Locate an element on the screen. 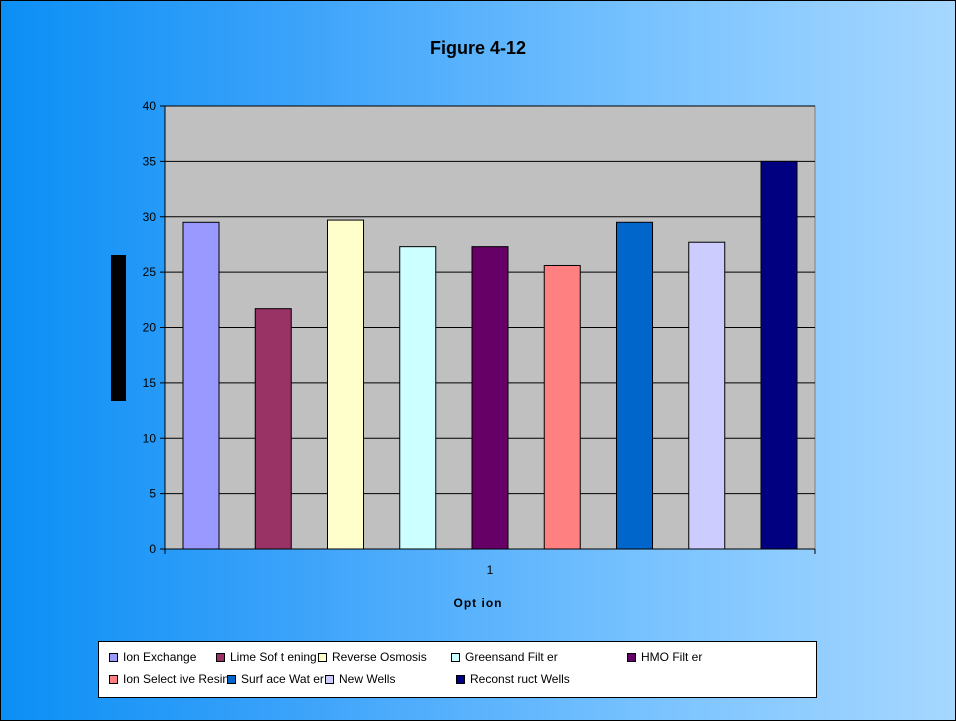 This screenshot has height=721, width=956. x-tick-label: 1 is located at coordinates (490, 570).